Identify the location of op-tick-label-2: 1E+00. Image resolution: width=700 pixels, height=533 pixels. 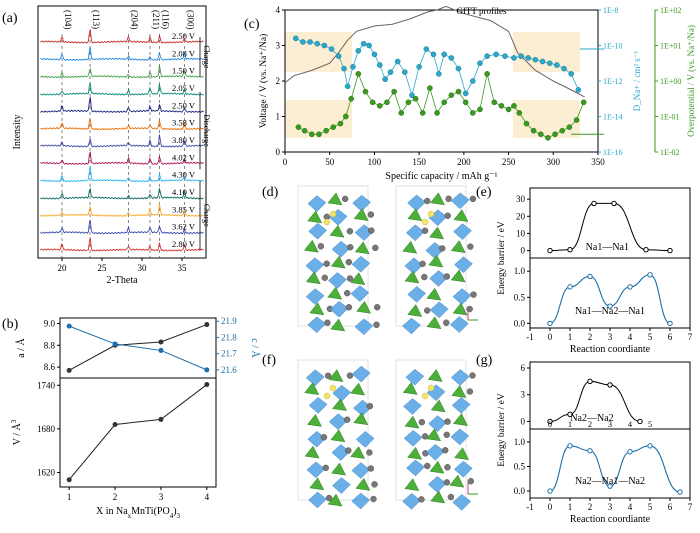
(670, 81).